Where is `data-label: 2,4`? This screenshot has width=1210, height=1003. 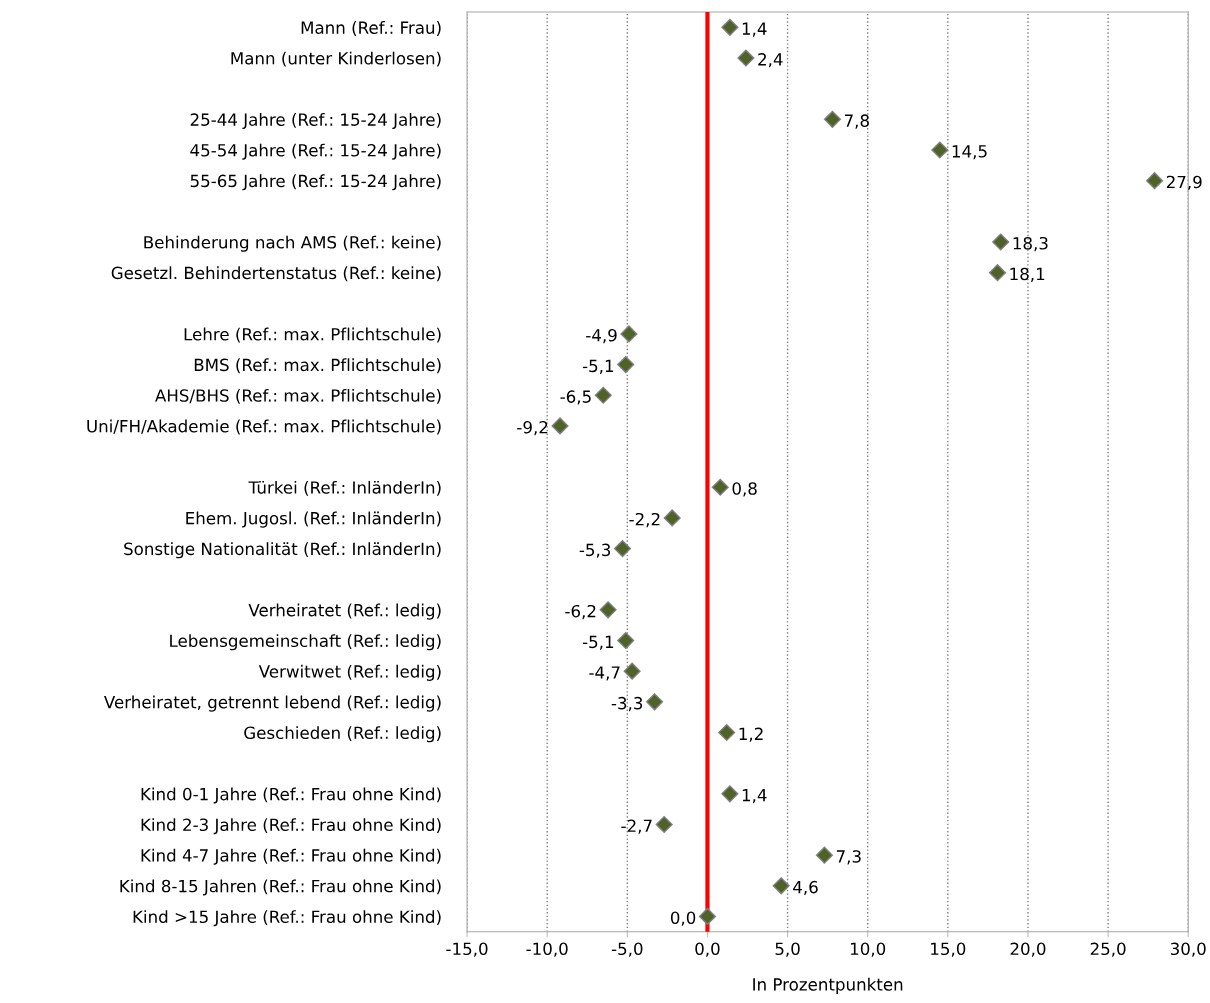 data-label: 2,4 is located at coordinates (770, 60).